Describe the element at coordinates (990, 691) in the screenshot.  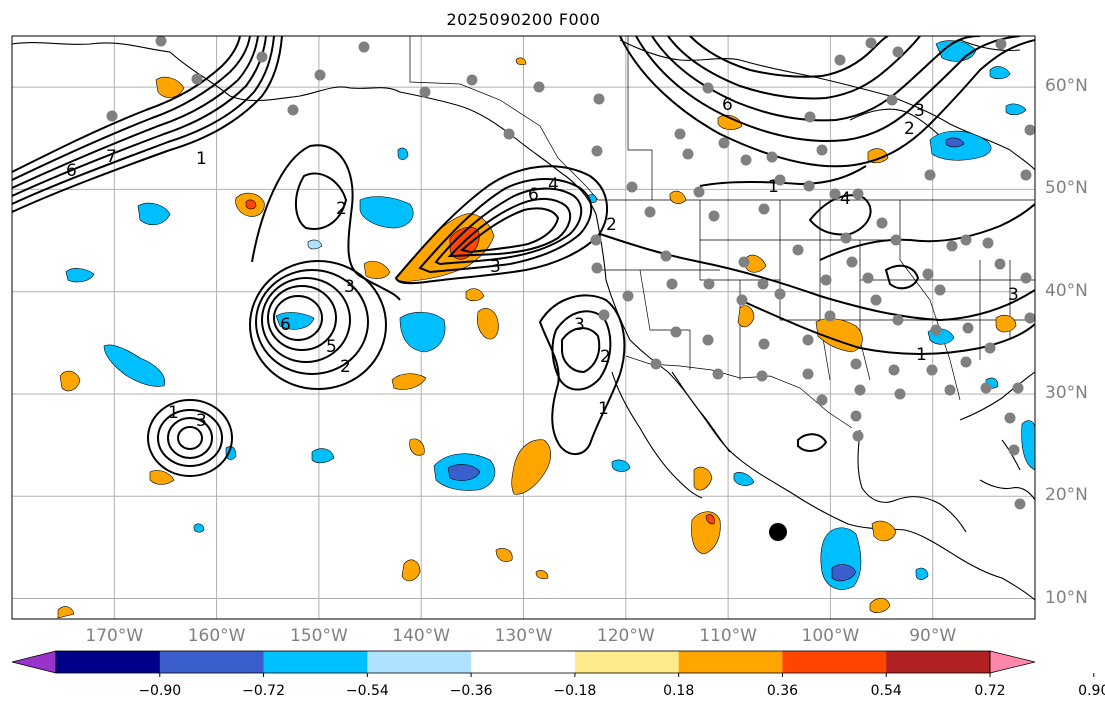
I see `colorbar-tick-label: 0.72` at that location.